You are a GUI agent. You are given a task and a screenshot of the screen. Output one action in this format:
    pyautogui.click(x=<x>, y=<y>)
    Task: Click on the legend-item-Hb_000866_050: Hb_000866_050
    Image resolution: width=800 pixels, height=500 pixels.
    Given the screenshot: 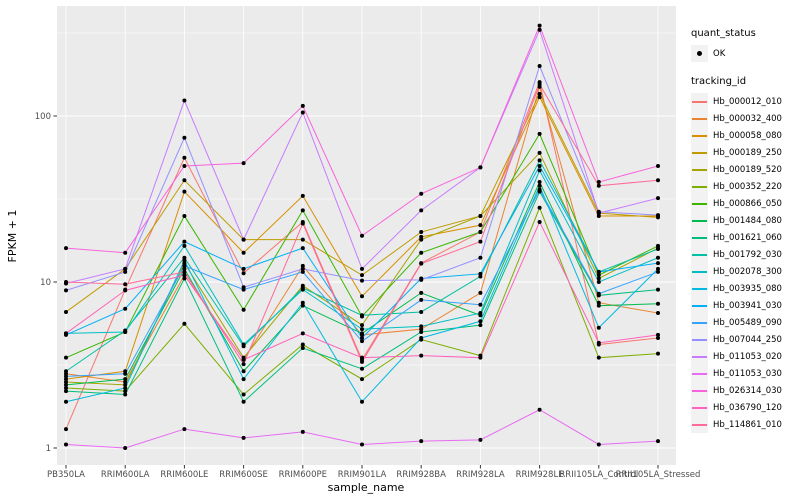 What is the action you would take?
    pyautogui.click(x=745, y=203)
    